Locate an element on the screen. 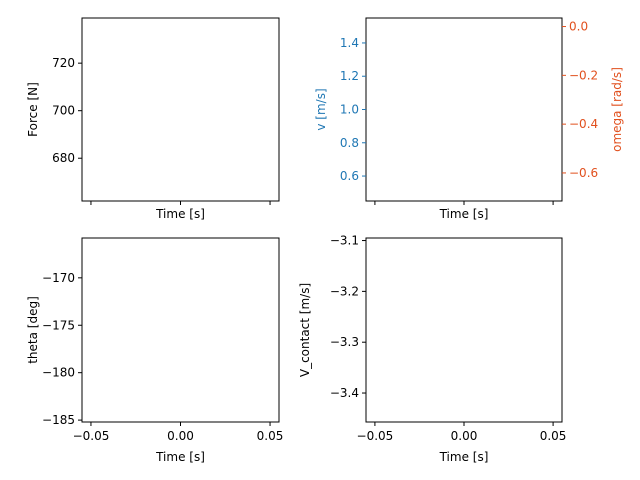 The height and width of the screenshot is (480, 640). velocity-xlabel: Time [s] is located at coordinates (464, 214).